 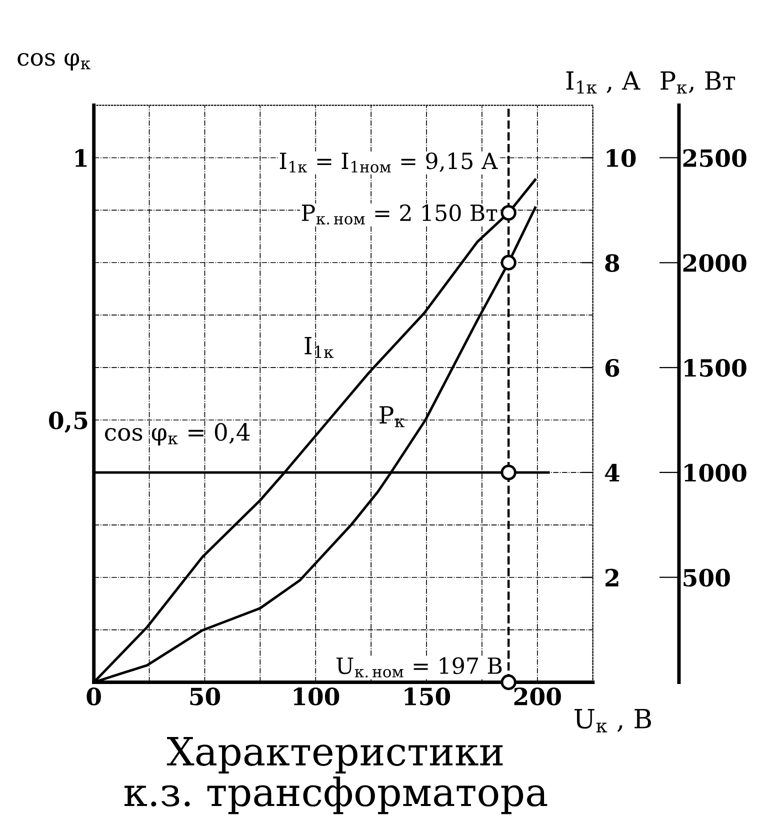 I want to click on y3-tick-label: 1000, so click(x=715, y=473).